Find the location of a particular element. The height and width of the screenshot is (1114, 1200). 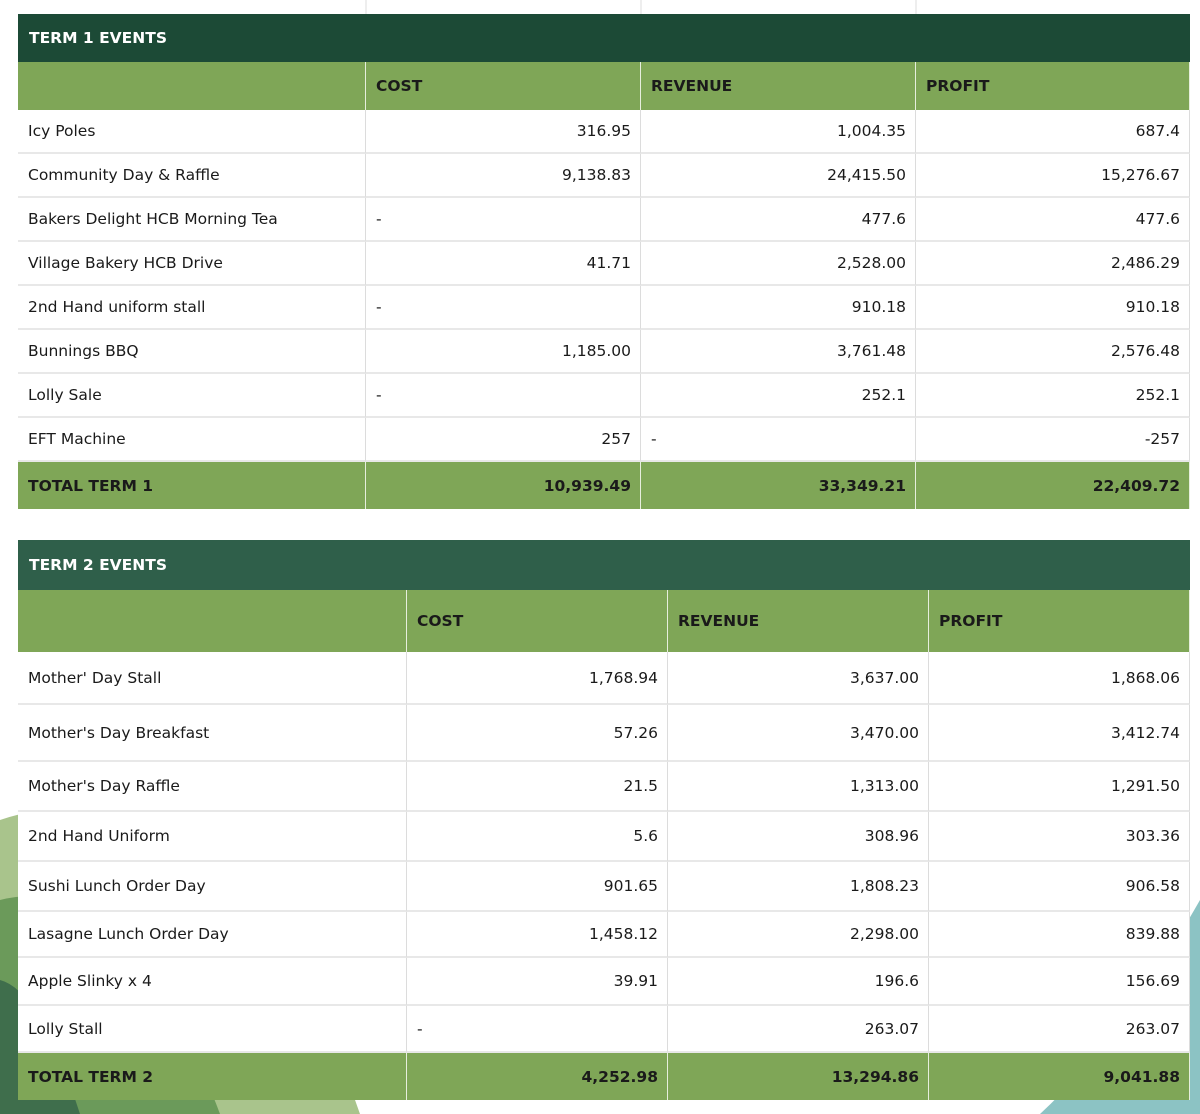

total-cell: 13,294.86 is located at coordinates (798, 1076).